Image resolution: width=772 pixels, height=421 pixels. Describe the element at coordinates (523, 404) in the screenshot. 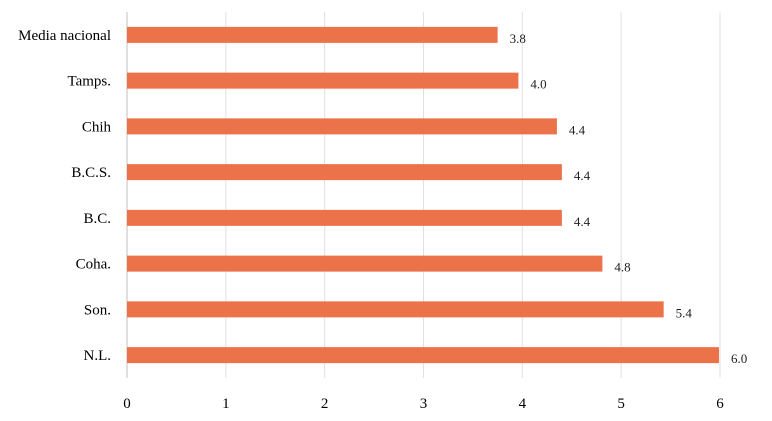

I see `x-tick-label: 4` at that location.